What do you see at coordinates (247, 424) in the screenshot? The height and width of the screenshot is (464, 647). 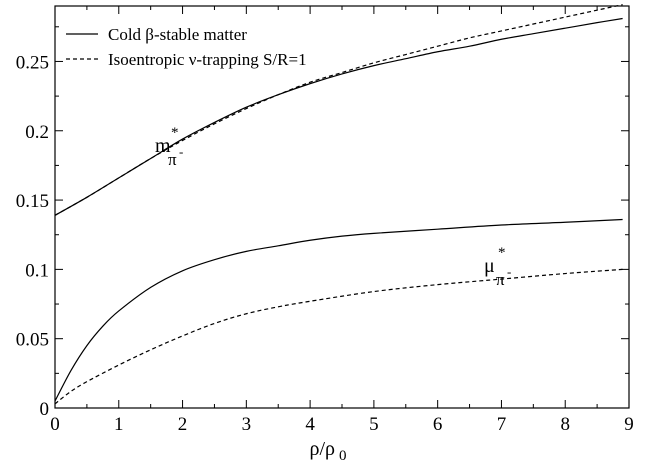 I see `x-tick-label: 3` at bounding box center [247, 424].